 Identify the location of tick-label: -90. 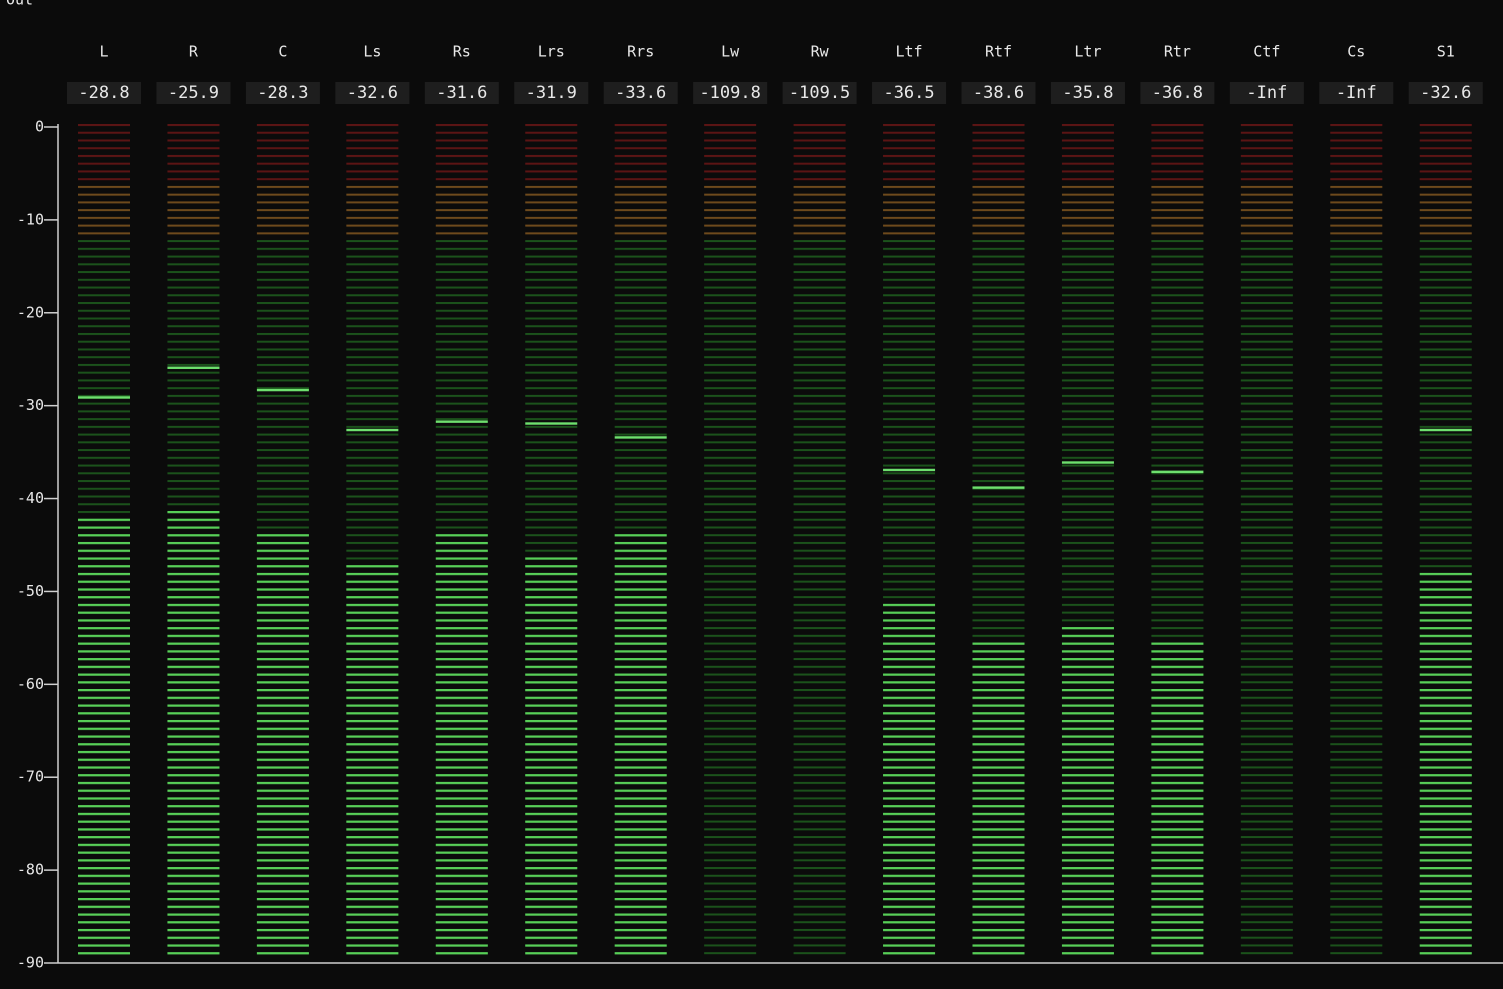
(30, 963).